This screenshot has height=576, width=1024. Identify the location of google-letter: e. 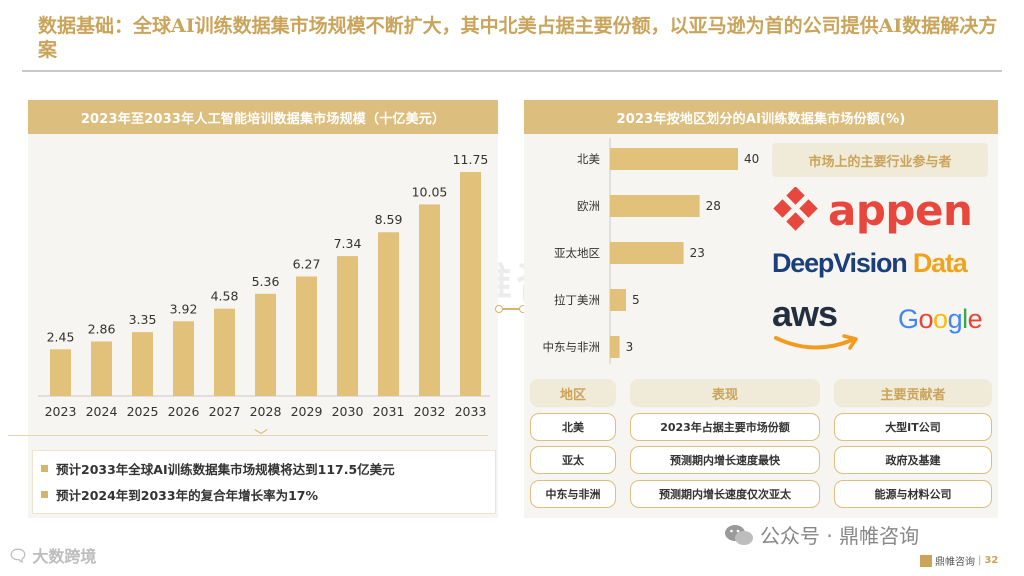
(975, 319).